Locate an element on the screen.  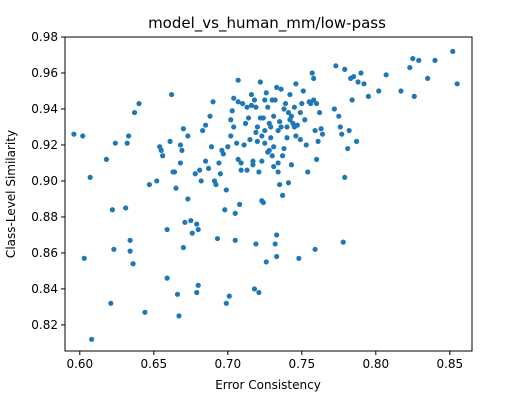
chart-title: model_vs_human_mm/low-pass is located at coordinates (267, 23).